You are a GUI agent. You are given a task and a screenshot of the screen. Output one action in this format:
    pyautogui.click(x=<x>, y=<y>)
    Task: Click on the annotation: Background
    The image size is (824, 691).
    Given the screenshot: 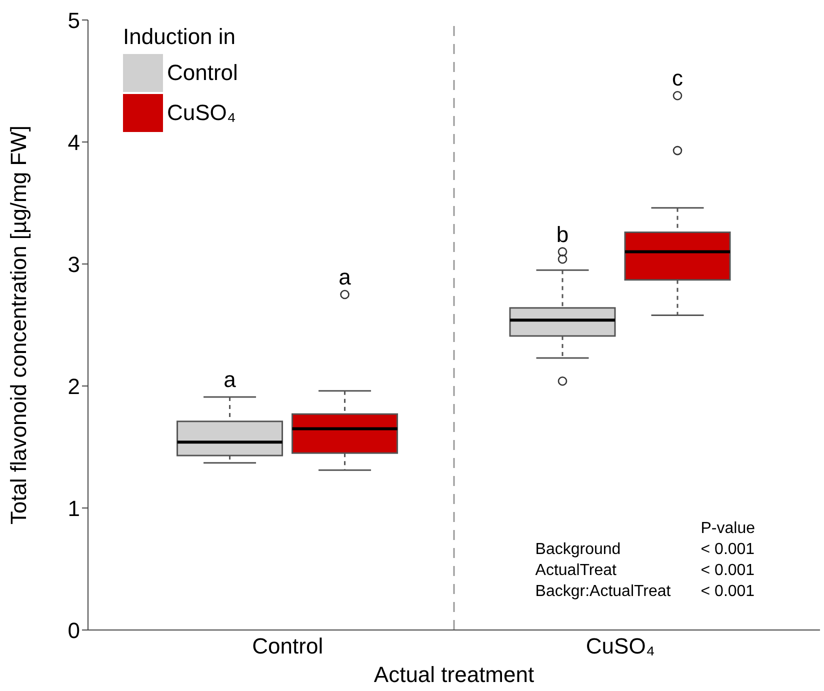 What is the action you would take?
    pyautogui.click(x=578, y=550)
    